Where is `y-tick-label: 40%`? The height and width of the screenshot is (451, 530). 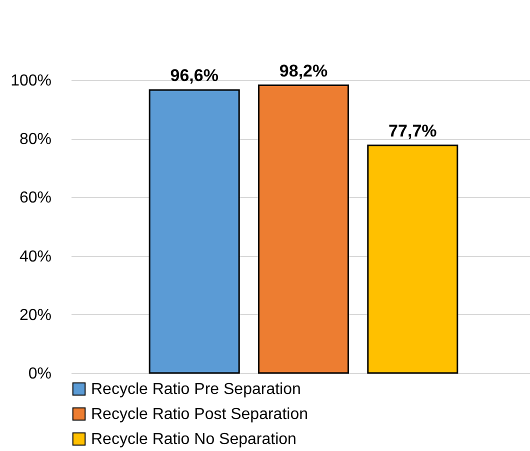 y-tick-label: 40% is located at coordinates (35, 257).